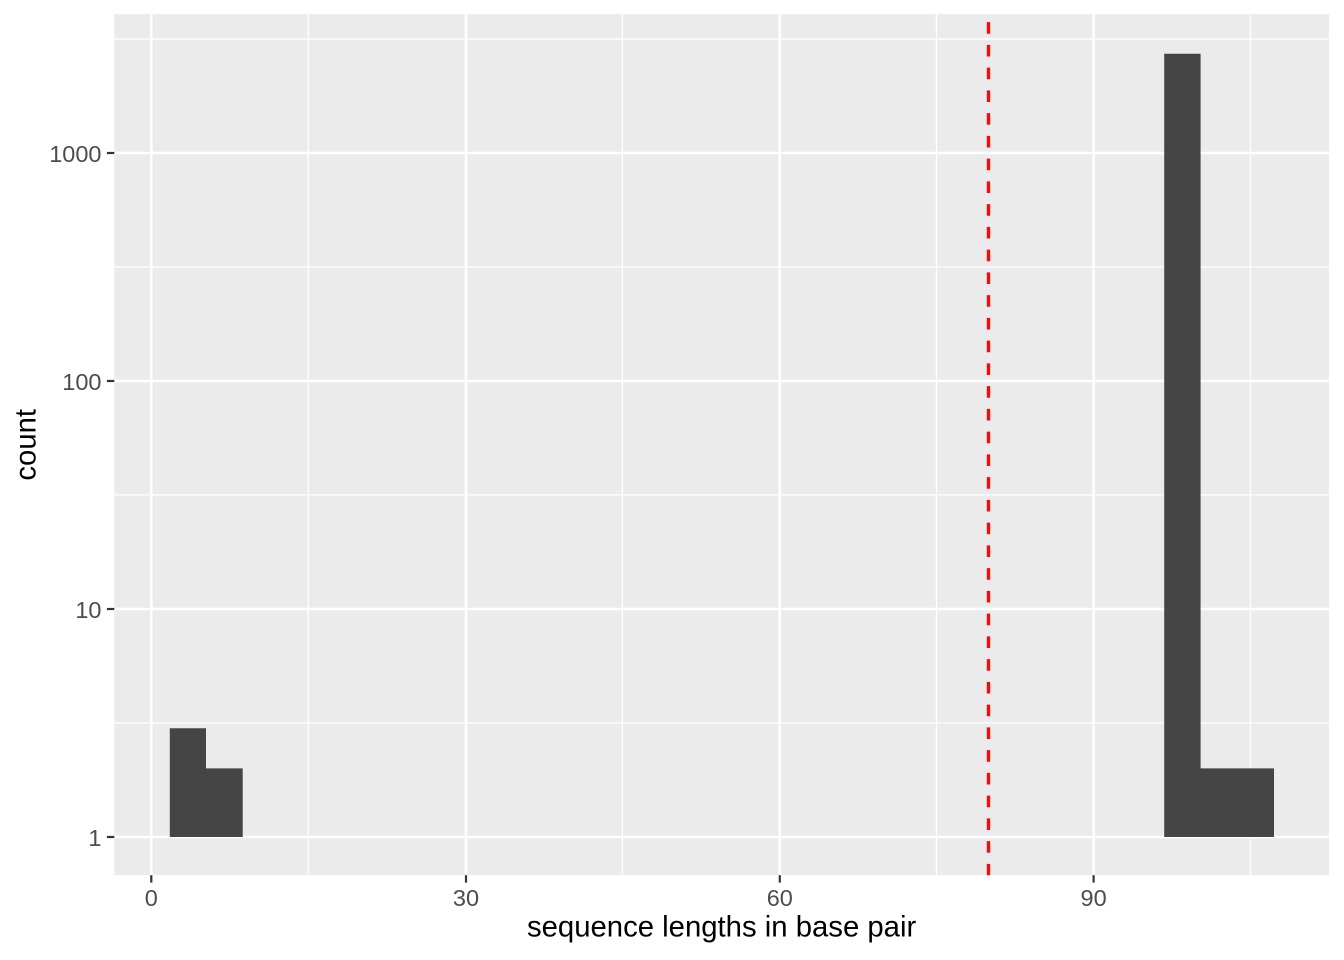 This screenshot has height=960, width=1344. Describe the element at coordinates (94, 838) in the screenshot. I see `svg-text: 1` at that location.